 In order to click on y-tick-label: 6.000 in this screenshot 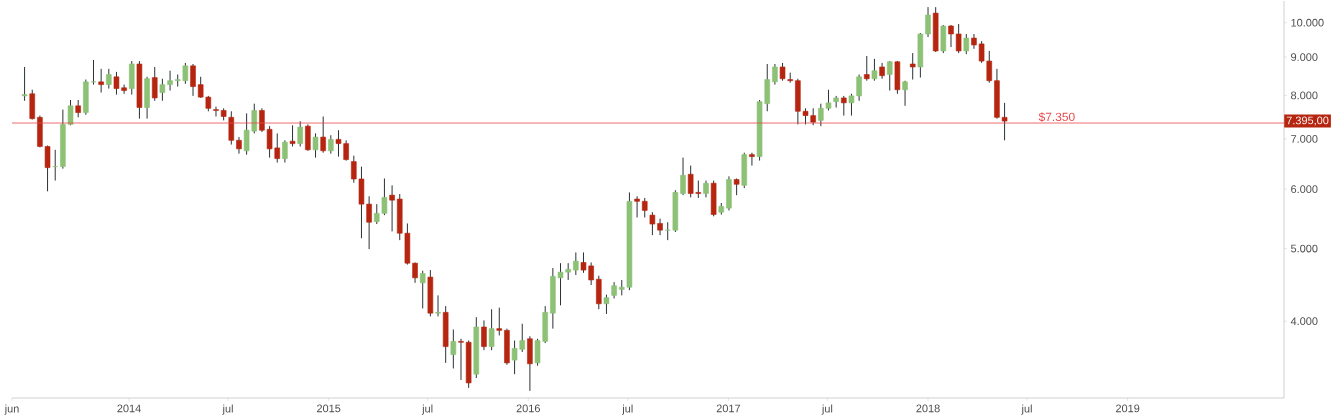, I will do `click(1304, 189)`.